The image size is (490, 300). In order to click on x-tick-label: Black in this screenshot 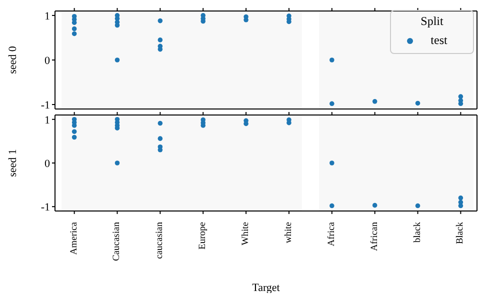, I will do `click(461, 233)`.